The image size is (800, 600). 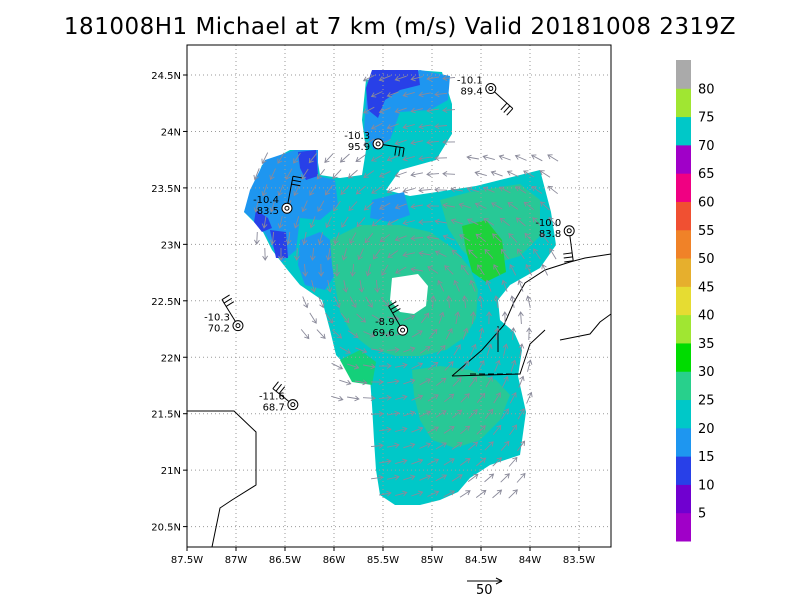 I want to click on colorbar-label: 70, so click(x=706, y=146).